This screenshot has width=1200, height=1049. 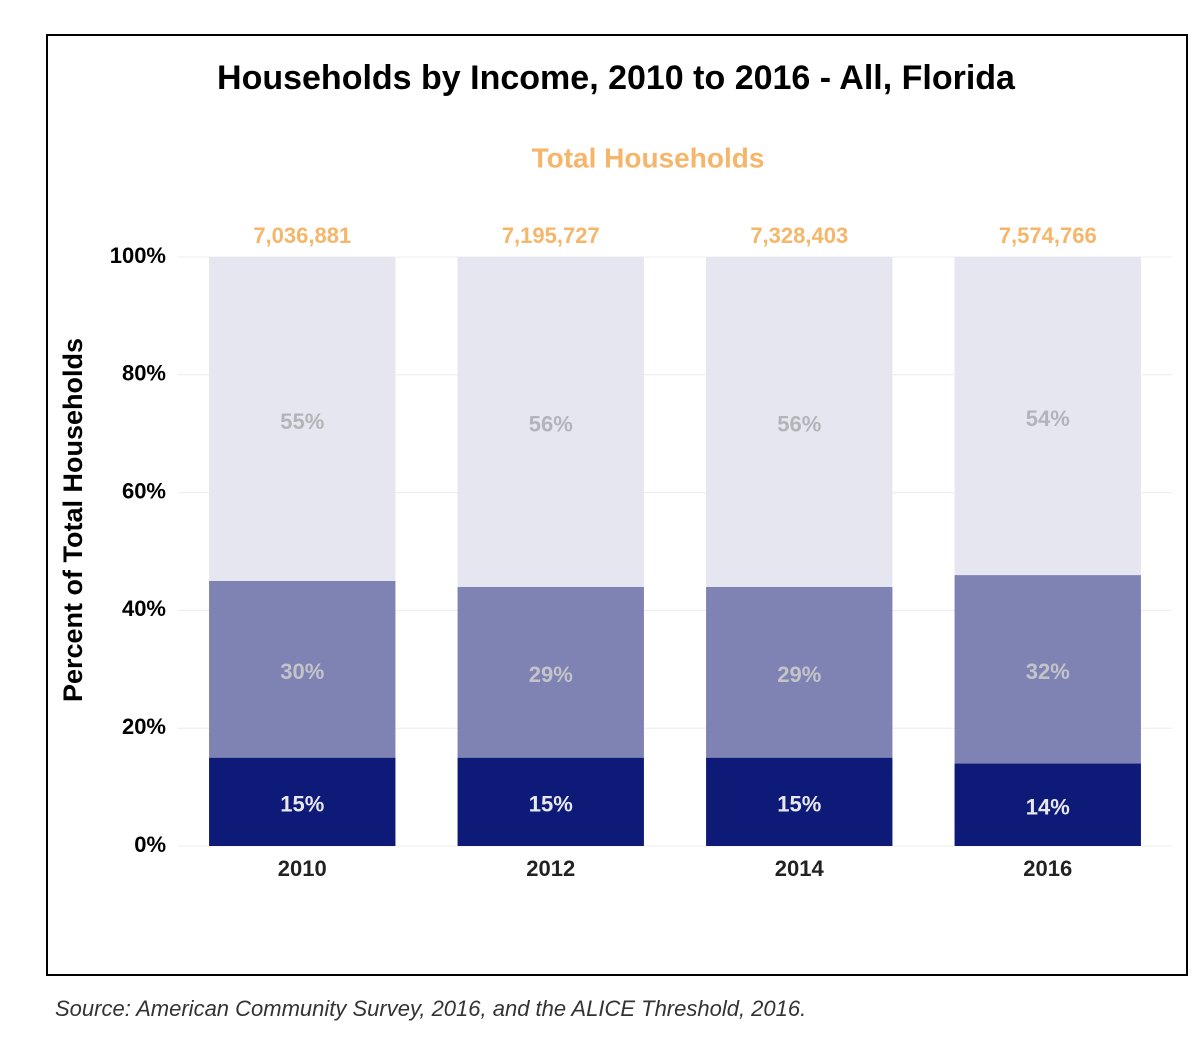 What do you see at coordinates (1047, 868) in the screenshot?
I see `x-tick-label: 2016` at bounding box center [1047, 868].